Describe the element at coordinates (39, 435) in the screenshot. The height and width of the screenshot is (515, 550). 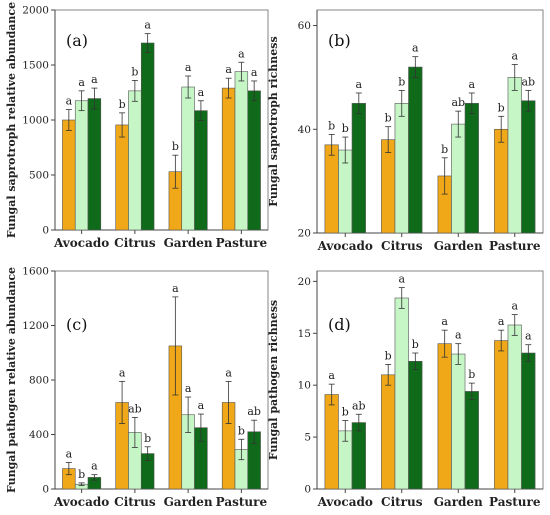
I see `y-tick-label: 400` at that location.